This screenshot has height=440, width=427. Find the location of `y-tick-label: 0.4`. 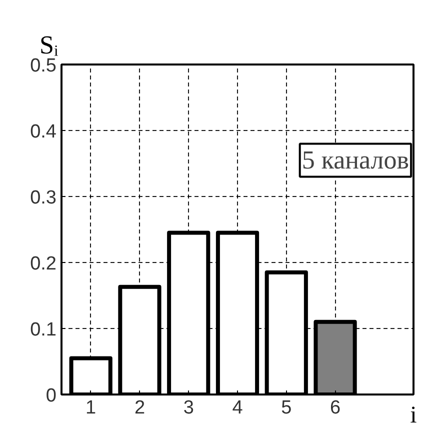

y-tick-label: 0.4 is located at coordinates (43, 132).